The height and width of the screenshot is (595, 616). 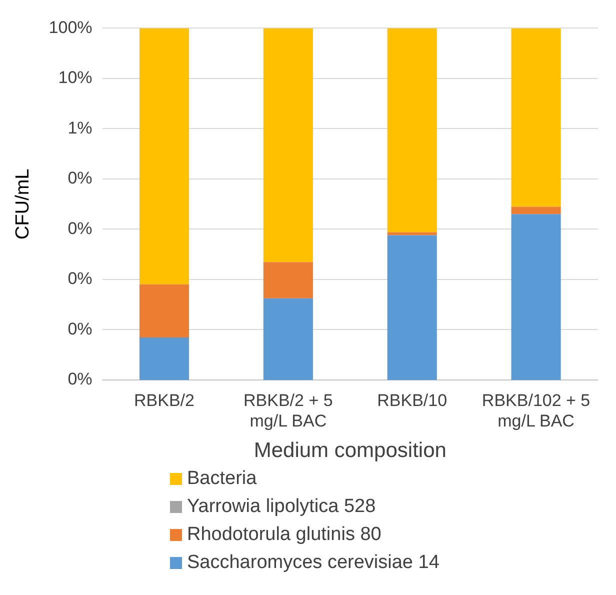 What do you see at coordinates (288, 410) in the screenshot?
I see `x-tick-label: RBKB/2 + 5 mg/L BAC` at bounding box center [288, 410].